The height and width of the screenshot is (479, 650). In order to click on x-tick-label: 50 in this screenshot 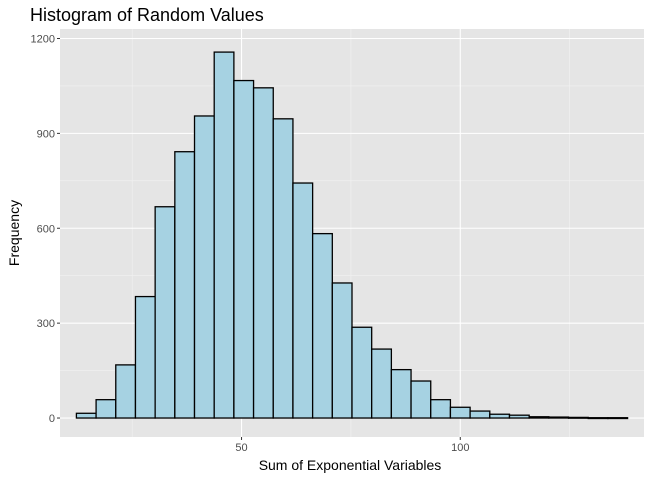, I will do `click(241, 448)`.